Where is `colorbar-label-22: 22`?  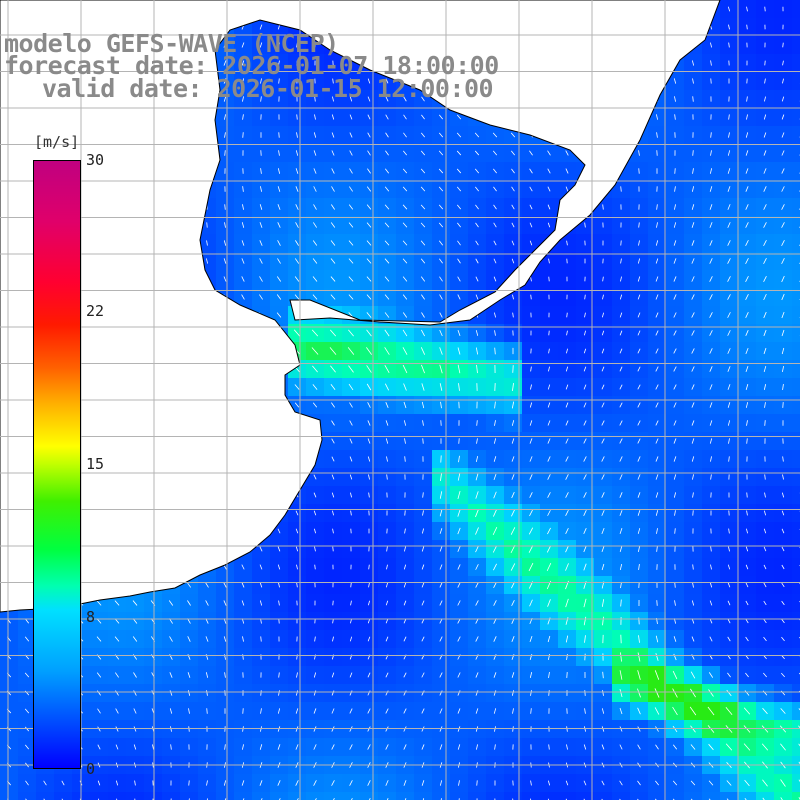
colorbar-label-22: 22 is located at coordinates (95, 311).